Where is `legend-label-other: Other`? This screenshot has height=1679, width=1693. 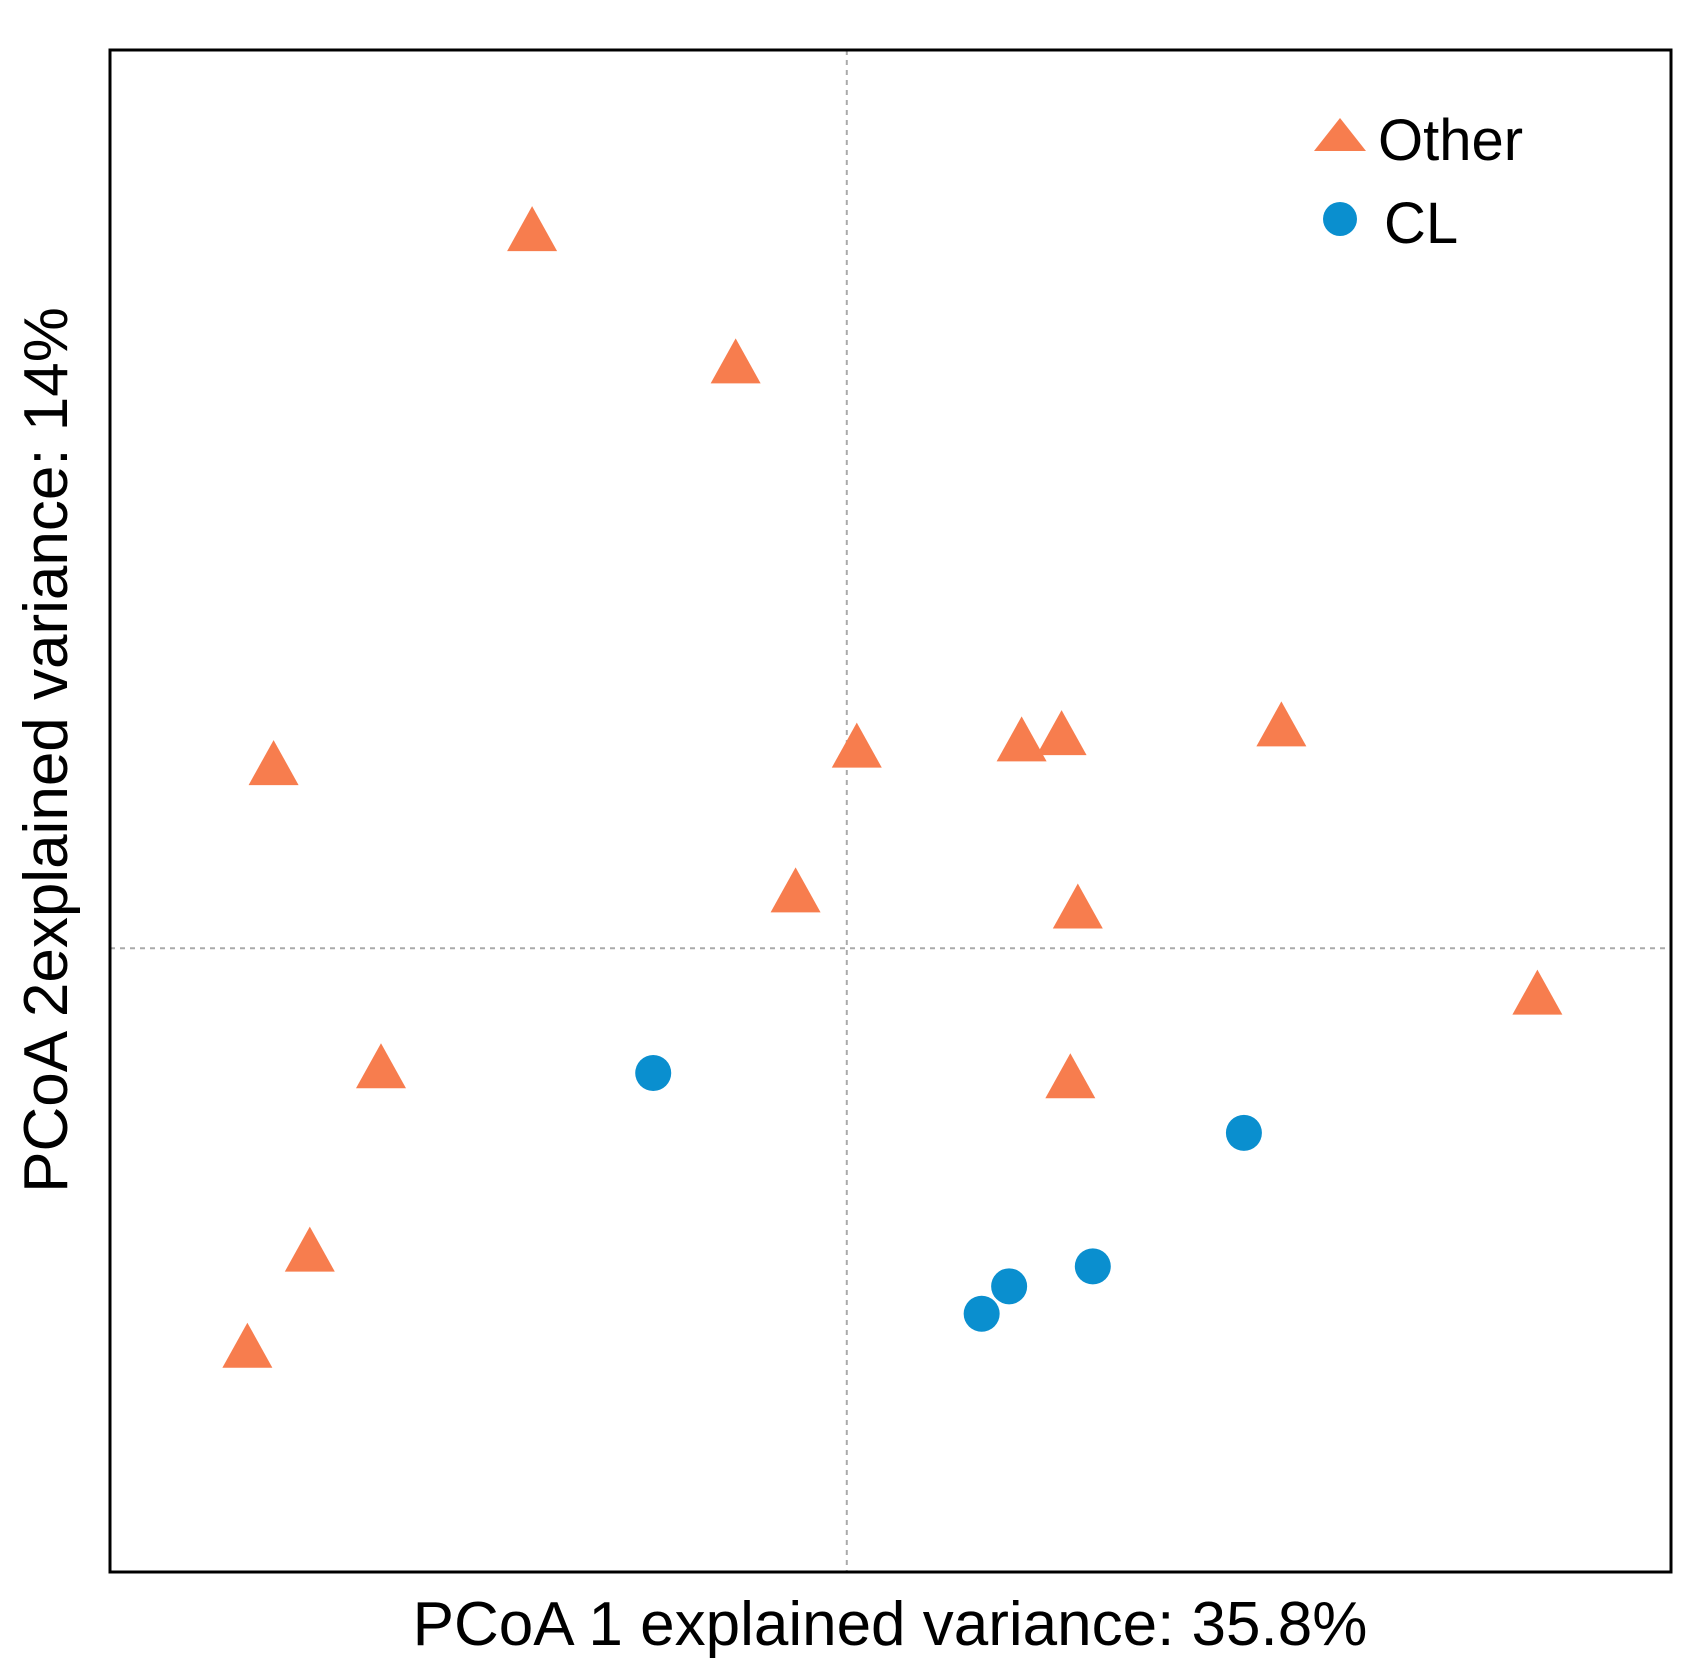
legend-label-other: Other is located at coordinates (1450, 140).